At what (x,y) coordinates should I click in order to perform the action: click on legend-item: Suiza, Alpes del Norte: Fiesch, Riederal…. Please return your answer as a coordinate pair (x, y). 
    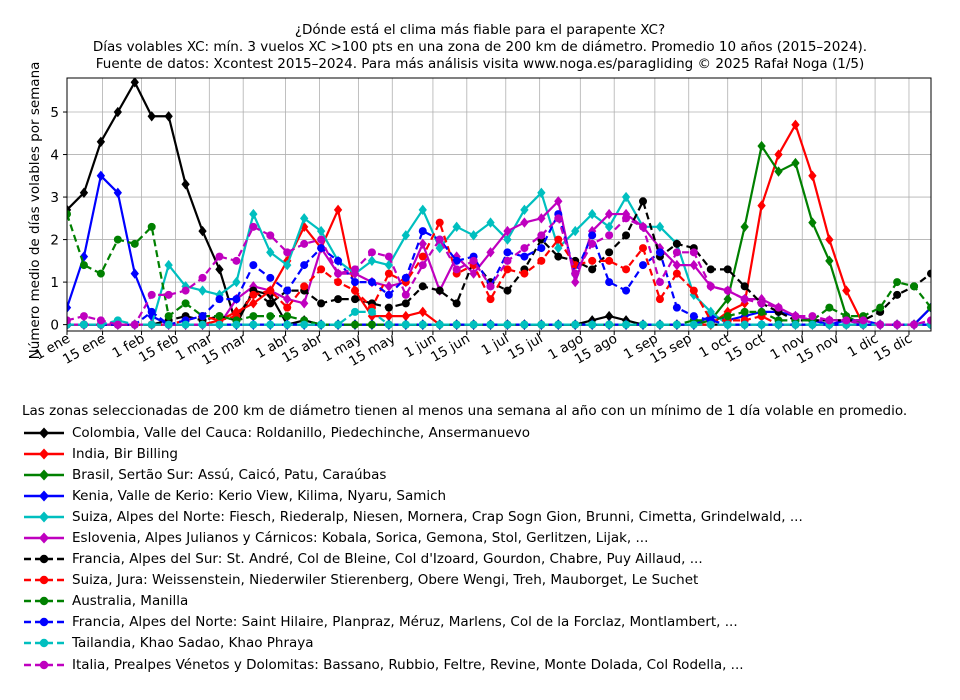
    Looking at the image, I should click on (412, 516).